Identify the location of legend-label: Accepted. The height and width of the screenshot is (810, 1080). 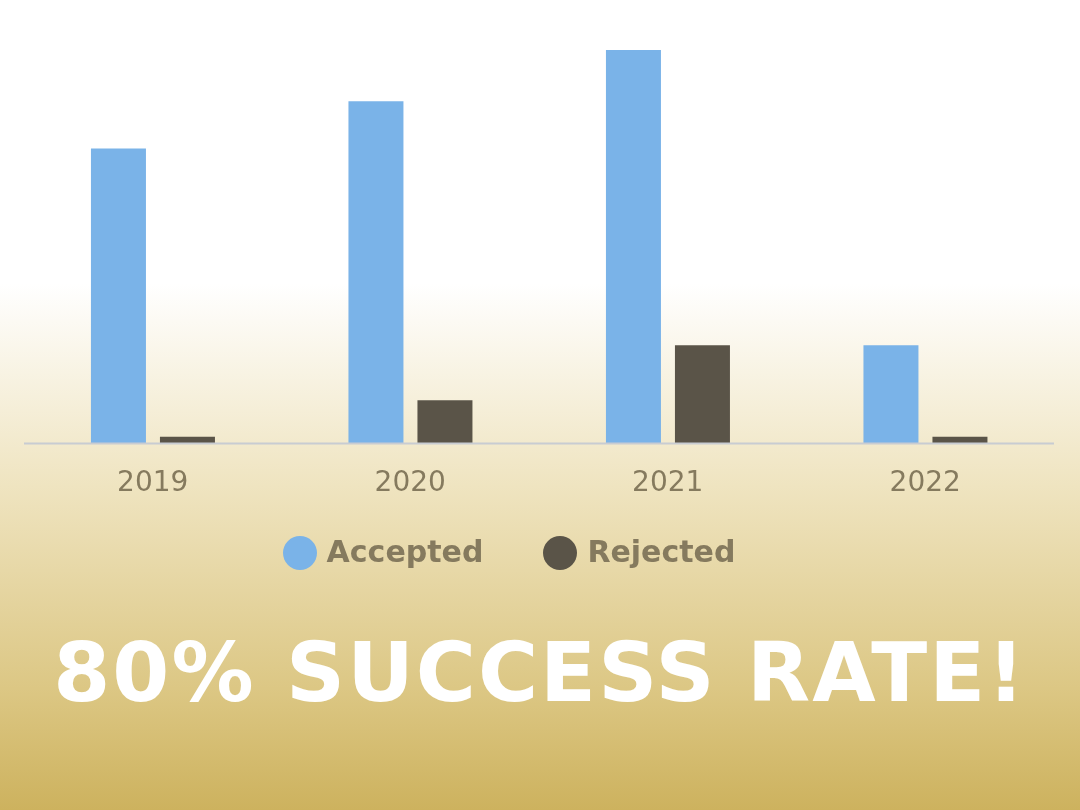
(405, 551).